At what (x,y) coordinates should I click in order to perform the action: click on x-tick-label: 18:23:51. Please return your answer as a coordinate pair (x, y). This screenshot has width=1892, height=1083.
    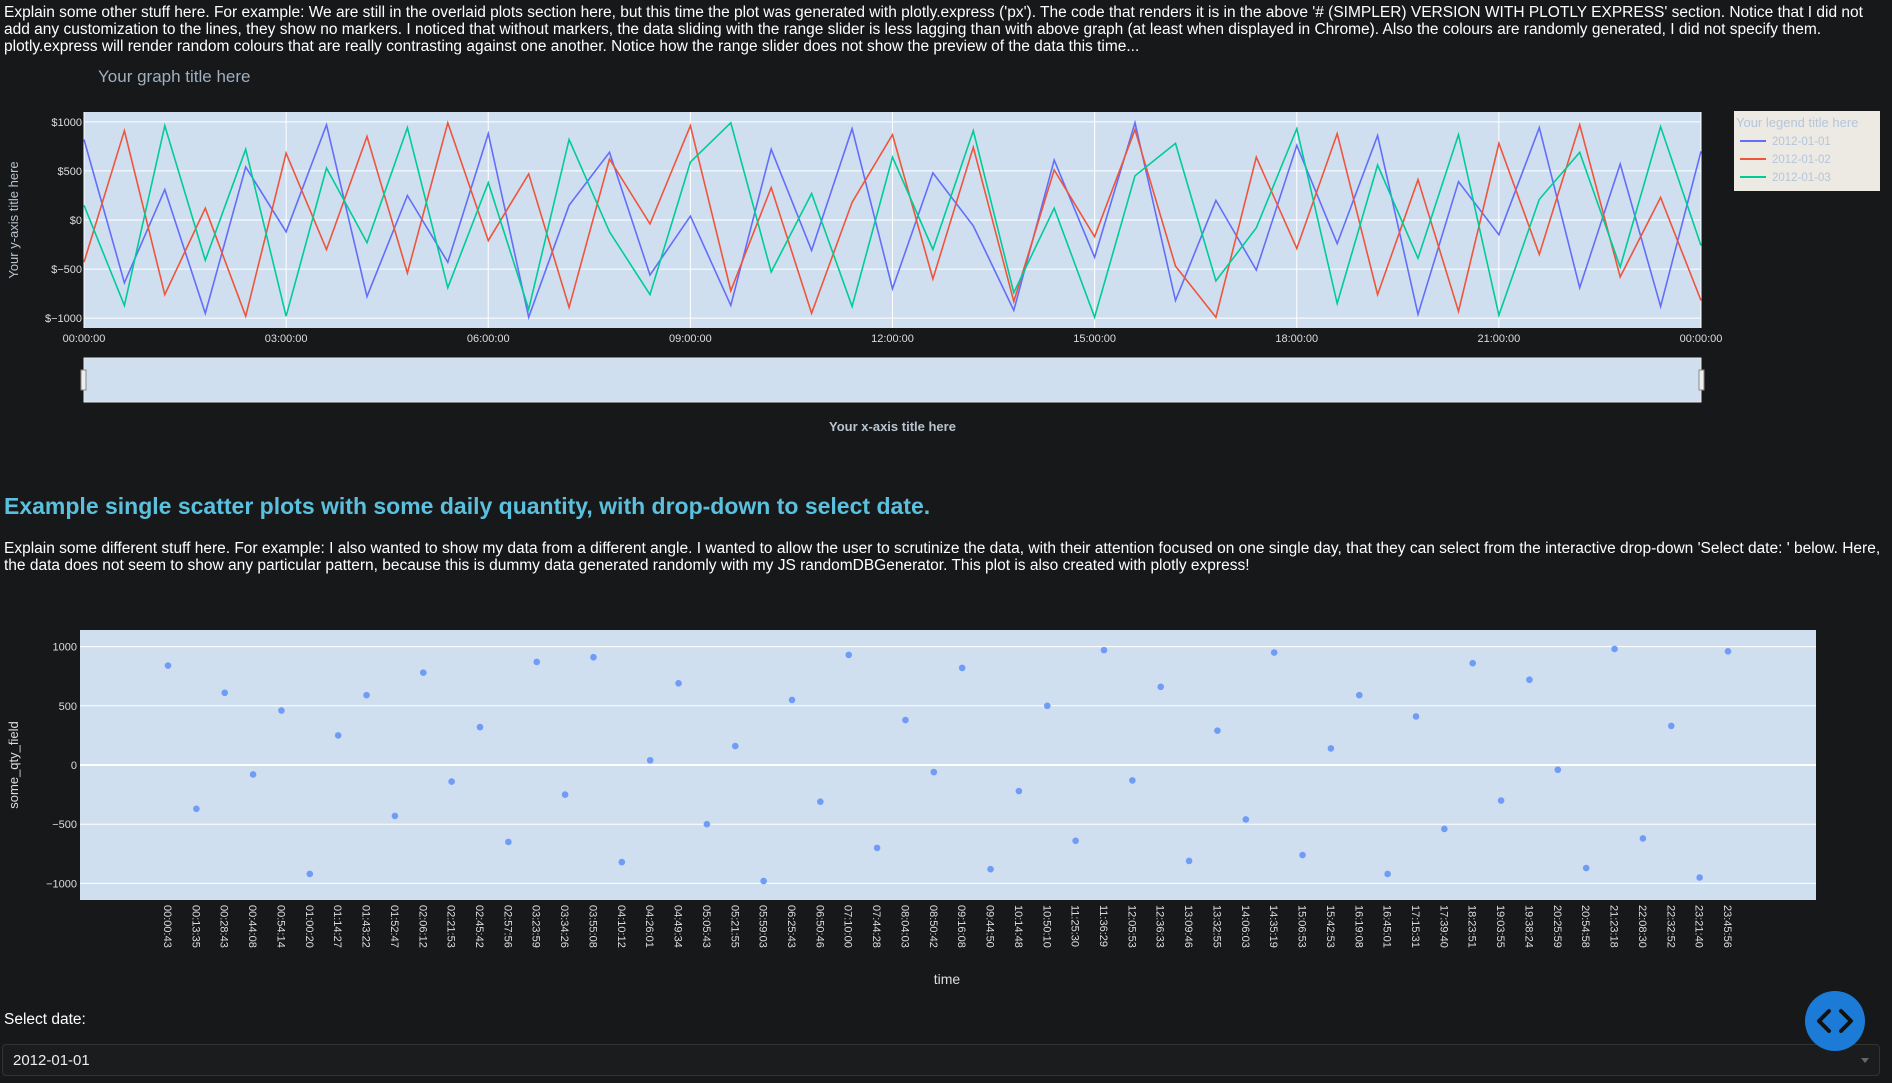
    Looking at the image, I should click on (1472, 926).